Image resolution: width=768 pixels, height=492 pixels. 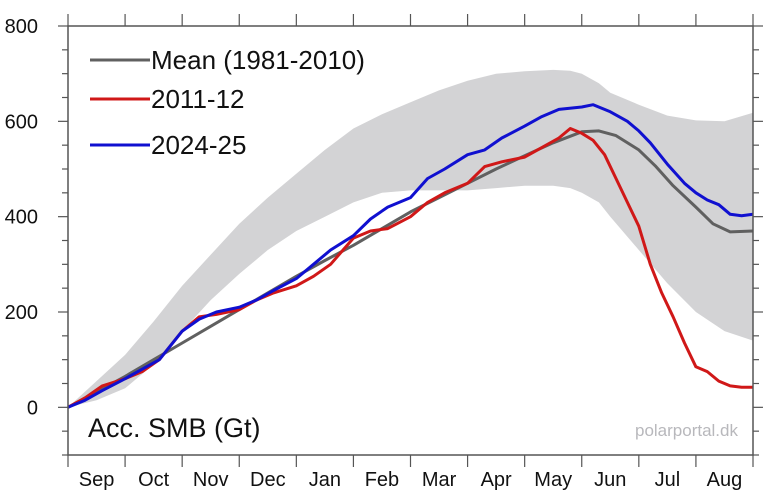 What do you see at coordinates (553, 480) in the screenshot?
I see `x-tick-label-may: May` at bounding box center [553, 480].